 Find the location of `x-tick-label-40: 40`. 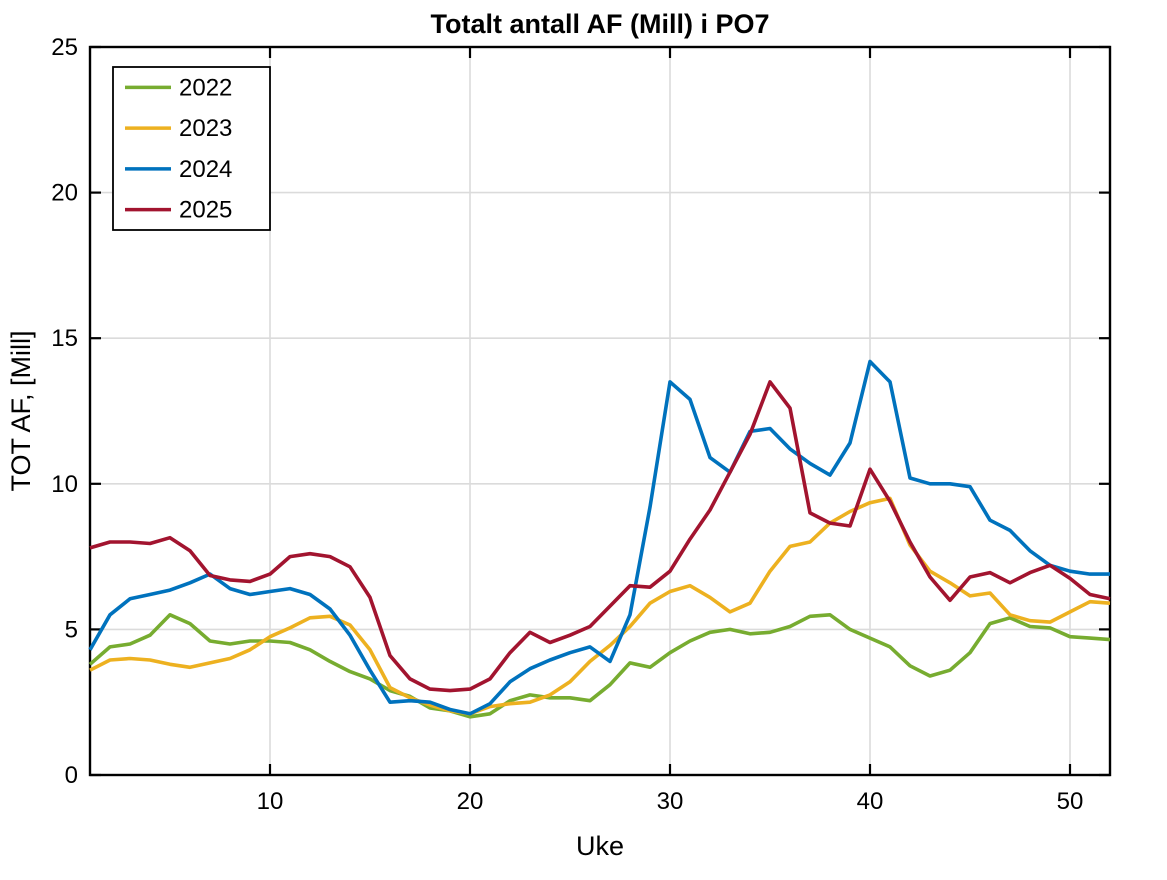

x-tick-label-40: 40 is located at coordinates (870, 801).